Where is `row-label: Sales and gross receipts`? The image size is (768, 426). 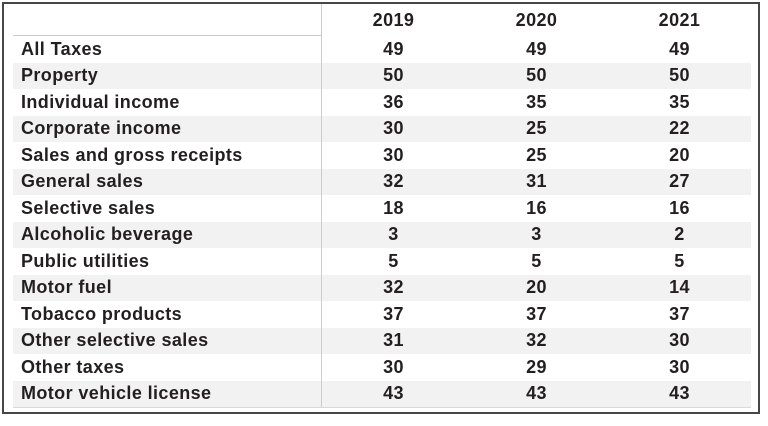
row-label: Sales and gross receipts is located at coordinates (167, 155).